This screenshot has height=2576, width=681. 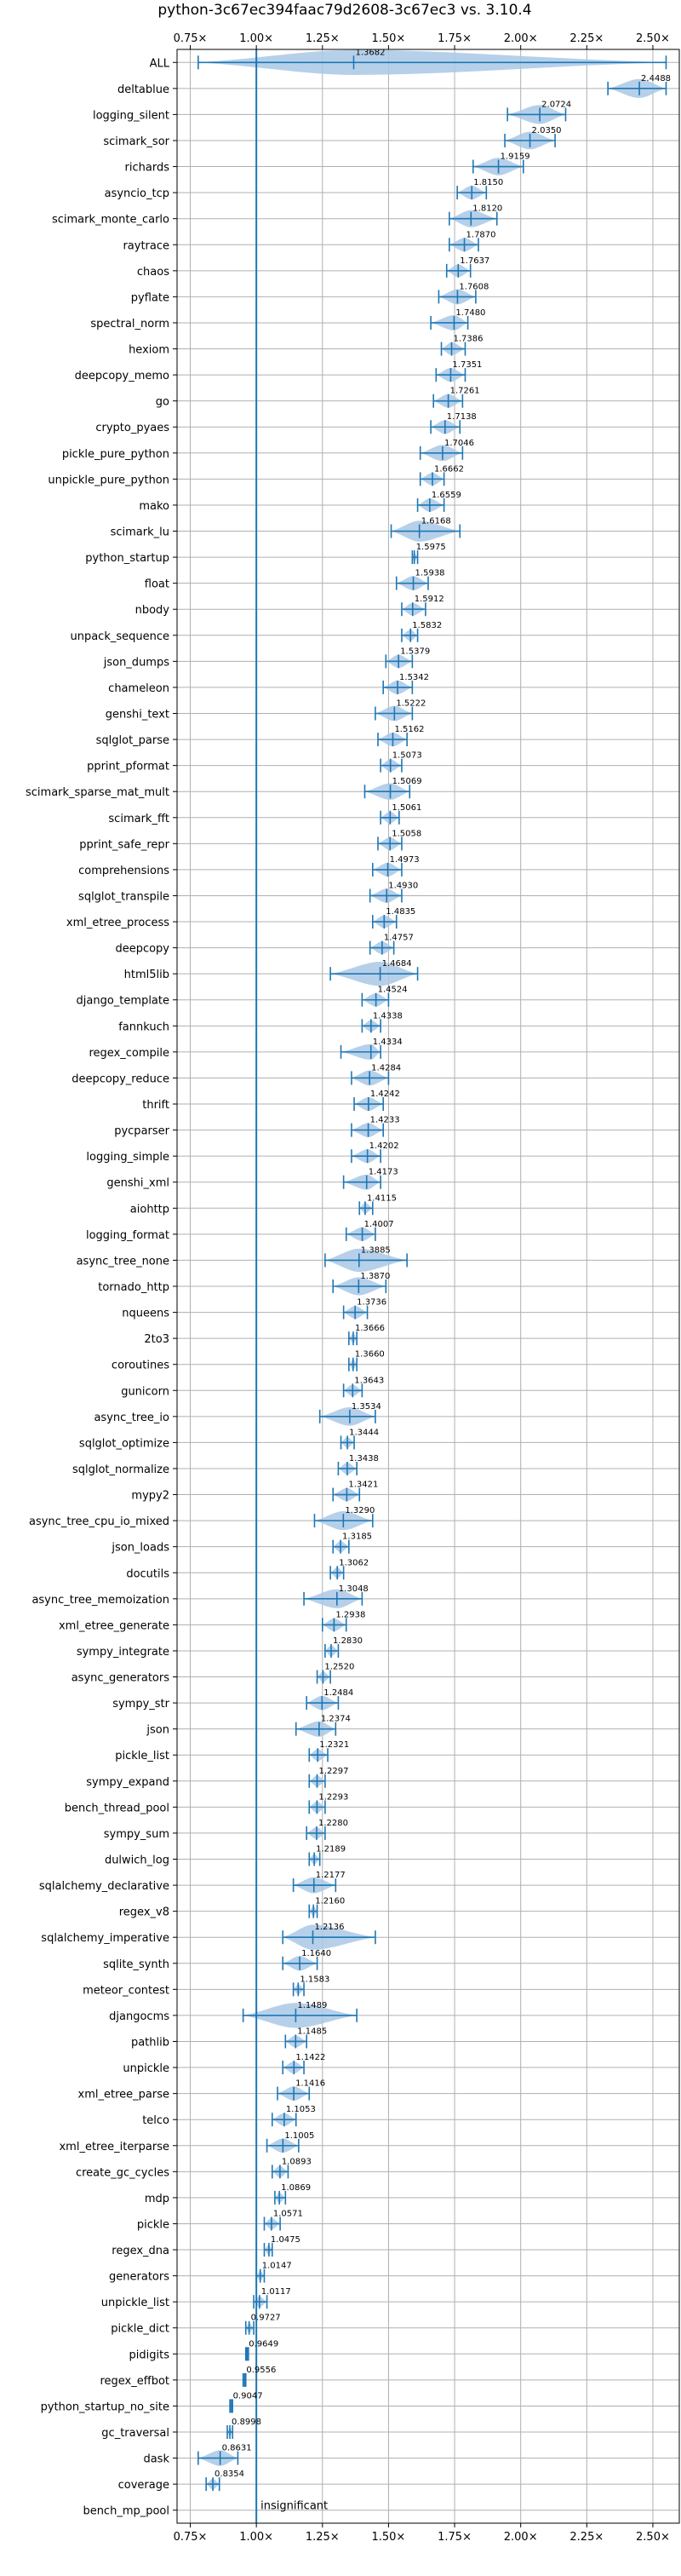 What do you see at coordinates (123, 1653) in the screenshot?
I see `benchmark-name-label: sympy_integrate` at bounding box center [123, 1653].